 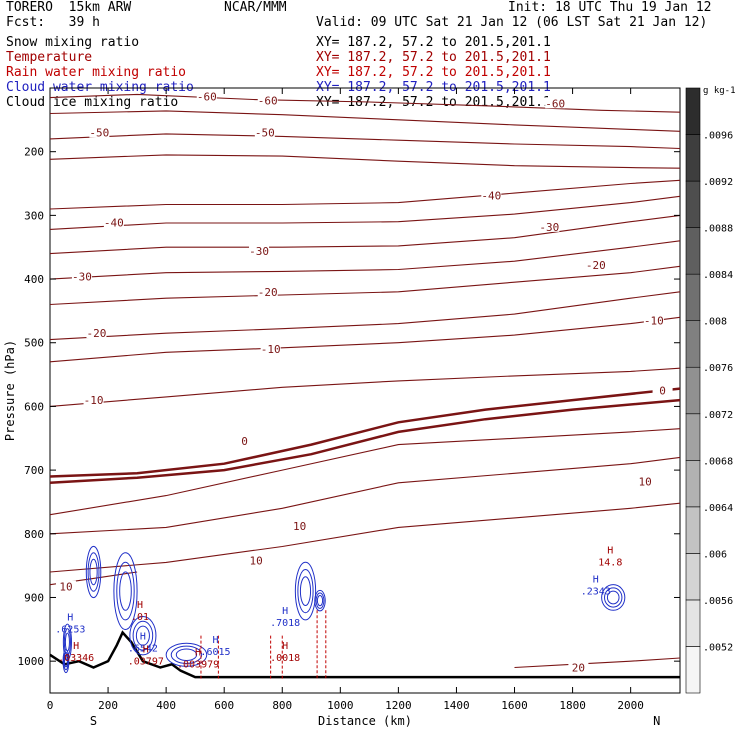 I want to click on max-value-label: .6015, so click(x=215, y=652).